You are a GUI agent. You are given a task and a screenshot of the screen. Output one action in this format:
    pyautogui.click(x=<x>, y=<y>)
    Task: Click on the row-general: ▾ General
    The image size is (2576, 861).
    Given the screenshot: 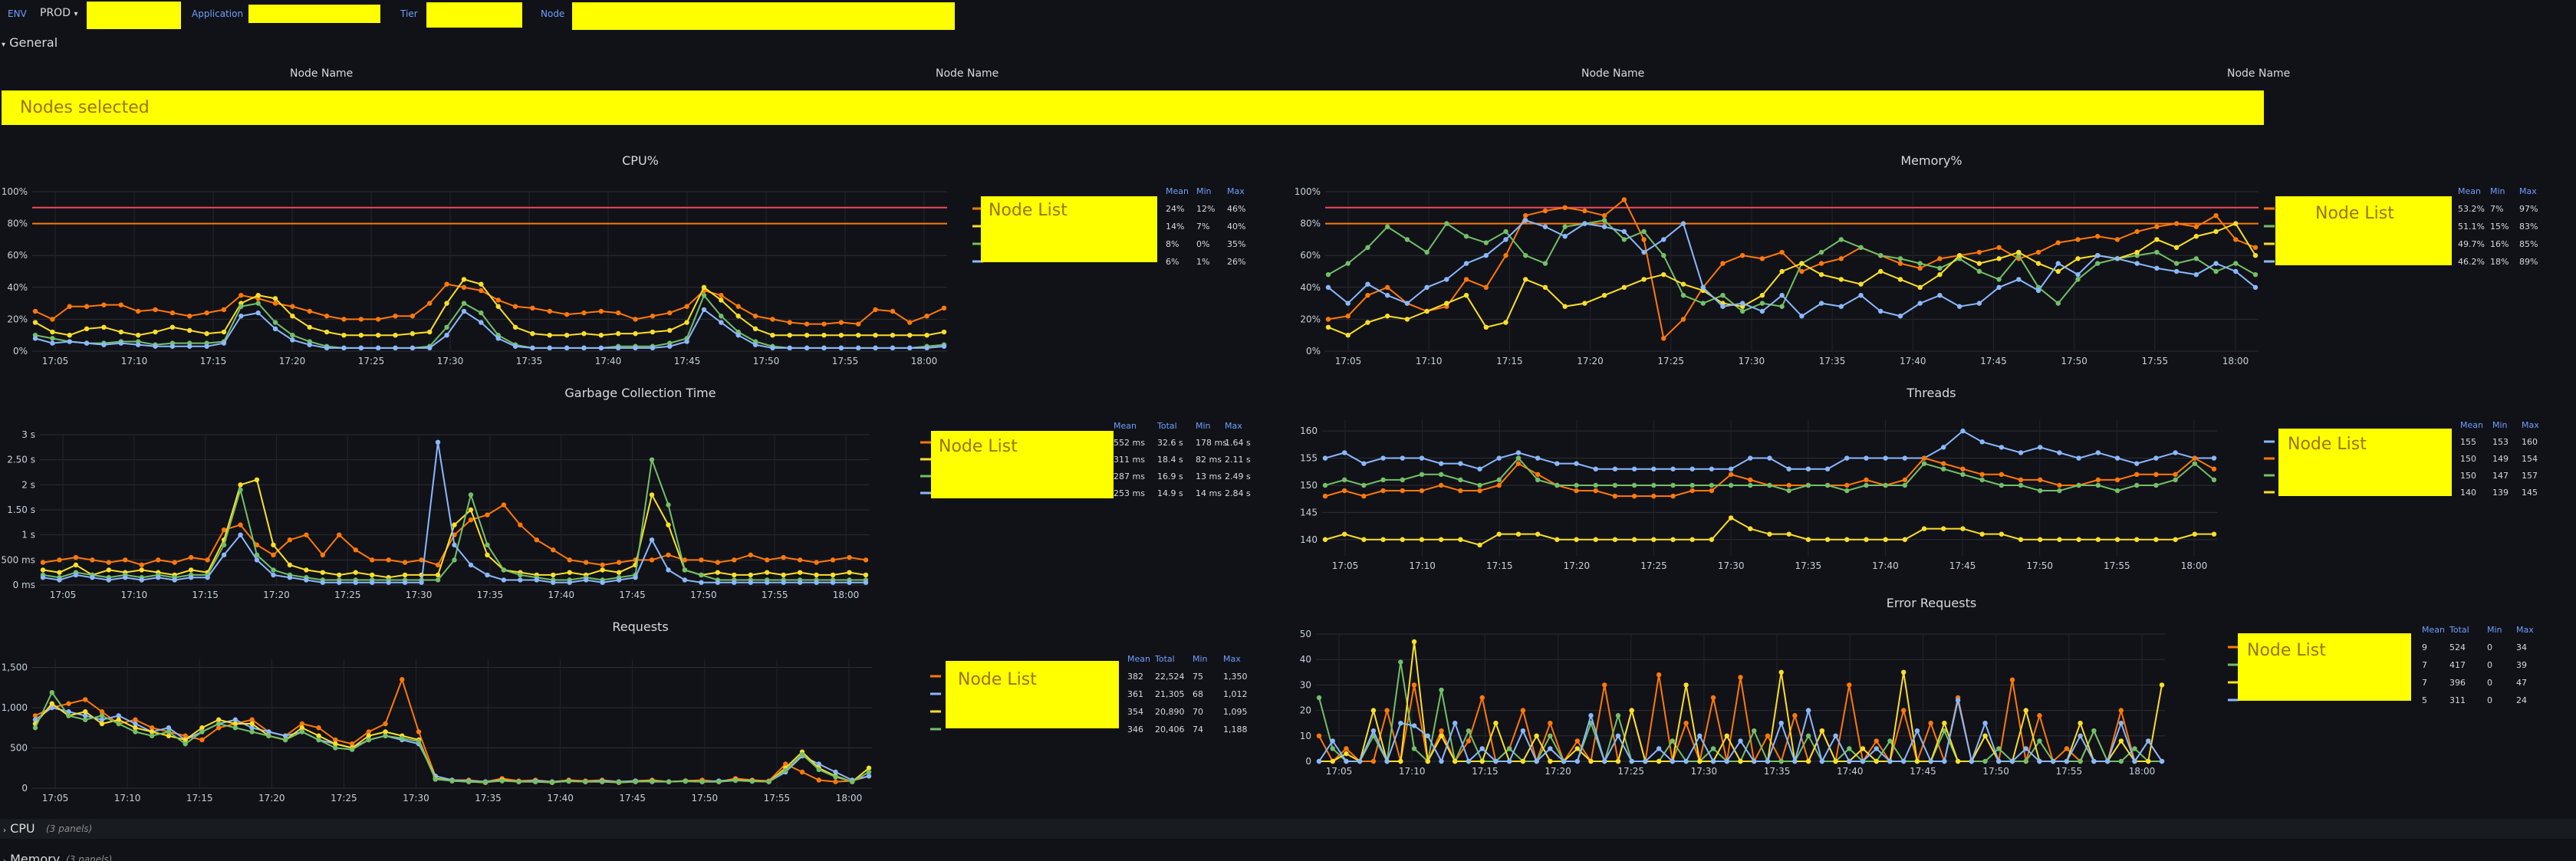 What is the action you would take?
    pyautogui.click(x=30, y=42)
    